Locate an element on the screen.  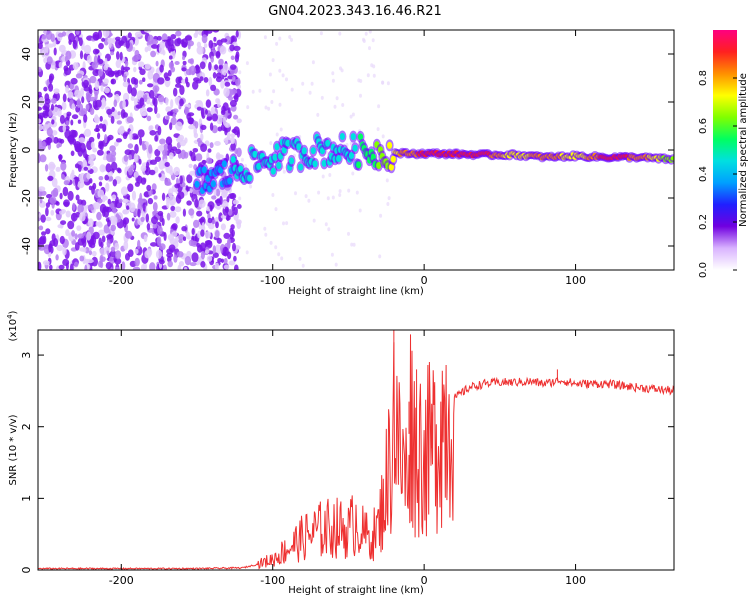
snr-scale-label: (x10 is located at coordinates (13, 330).